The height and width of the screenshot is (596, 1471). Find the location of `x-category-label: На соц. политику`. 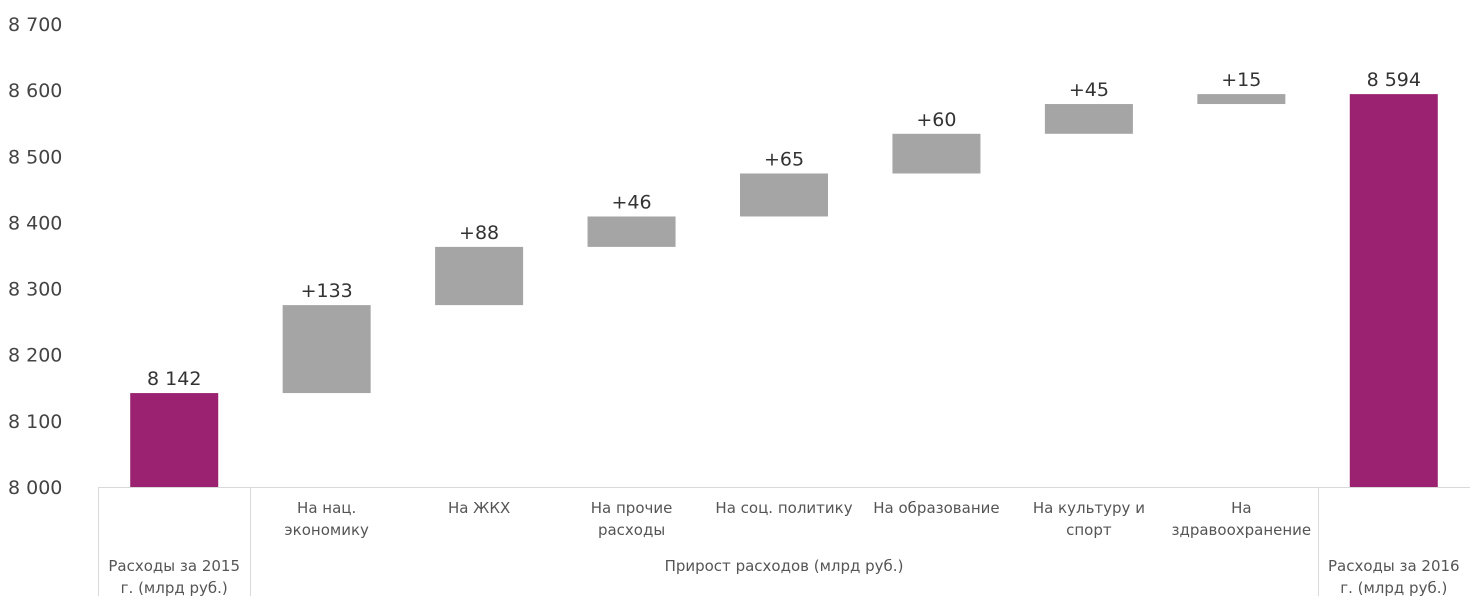

x-category-label: На соц. политику is located at coordinates (783, 508).